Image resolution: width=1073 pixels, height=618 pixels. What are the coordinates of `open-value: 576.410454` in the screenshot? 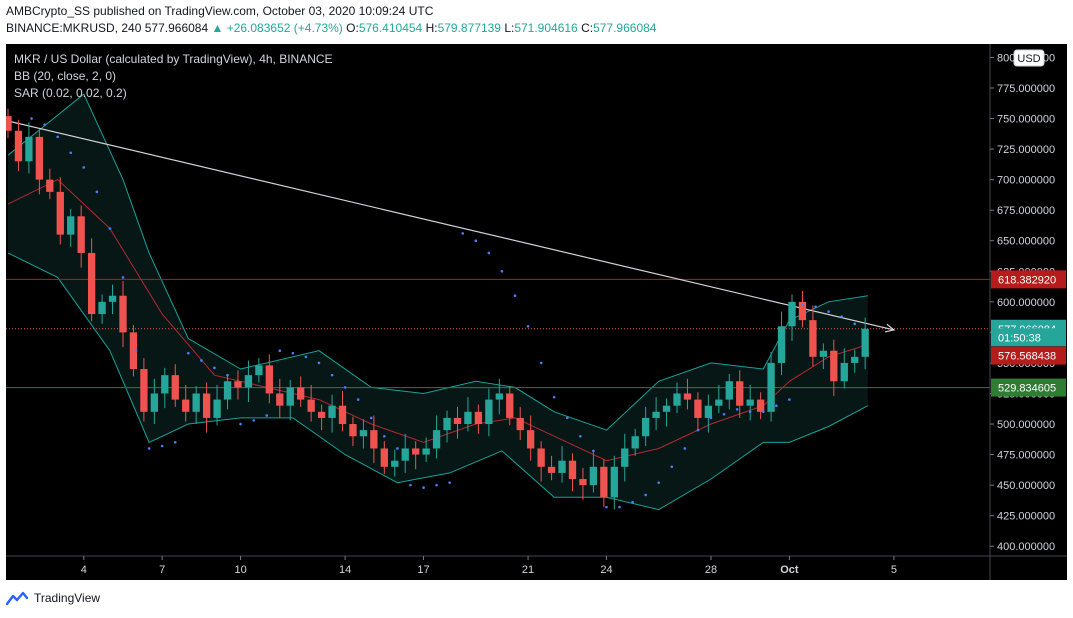 It's located at (390, 28).